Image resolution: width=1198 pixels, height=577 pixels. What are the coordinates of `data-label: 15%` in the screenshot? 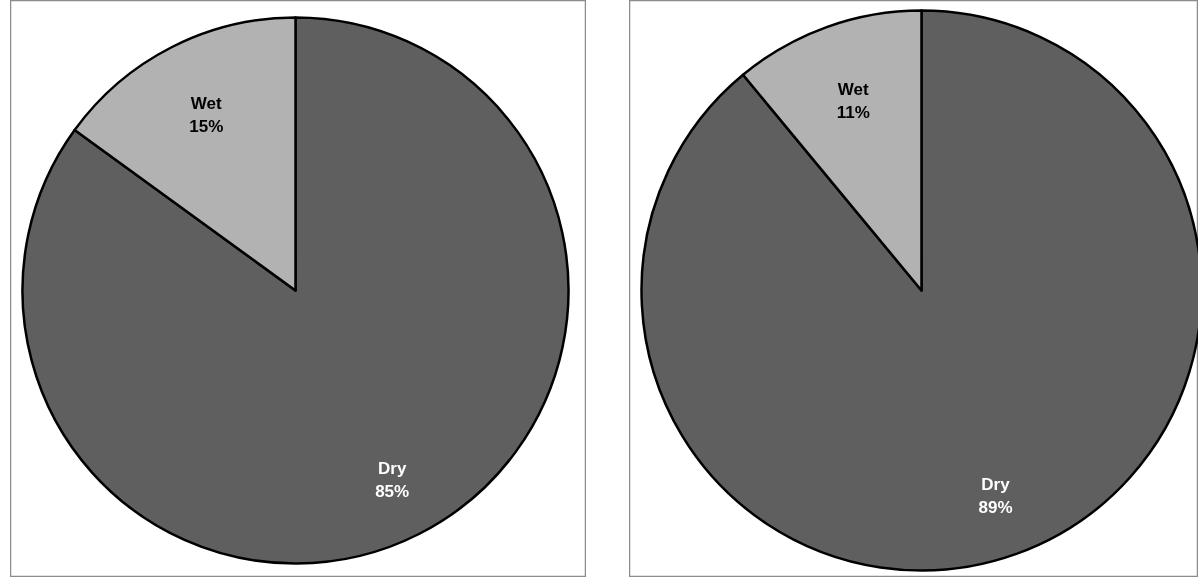 It's located at (206, 127).